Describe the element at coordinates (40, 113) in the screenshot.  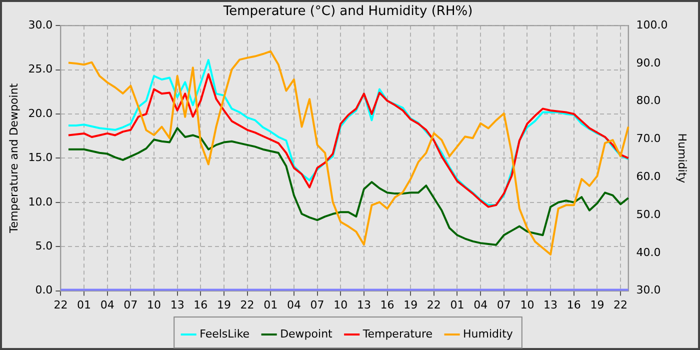
I see `y-tick-label: 20.0` at that location.